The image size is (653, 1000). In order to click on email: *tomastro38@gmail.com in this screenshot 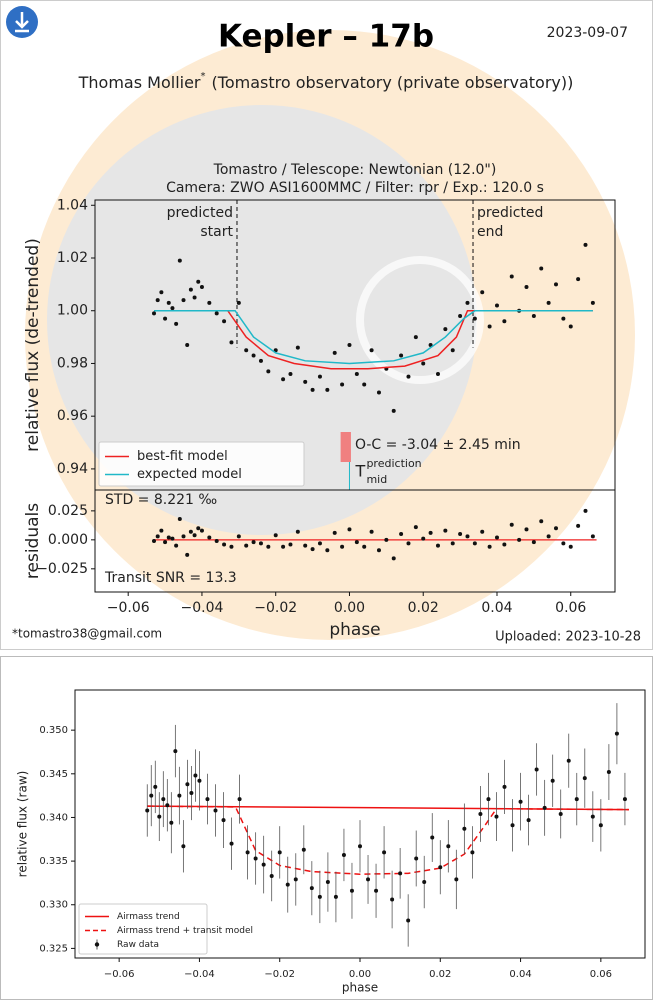, I will do `click(87, 634)`.